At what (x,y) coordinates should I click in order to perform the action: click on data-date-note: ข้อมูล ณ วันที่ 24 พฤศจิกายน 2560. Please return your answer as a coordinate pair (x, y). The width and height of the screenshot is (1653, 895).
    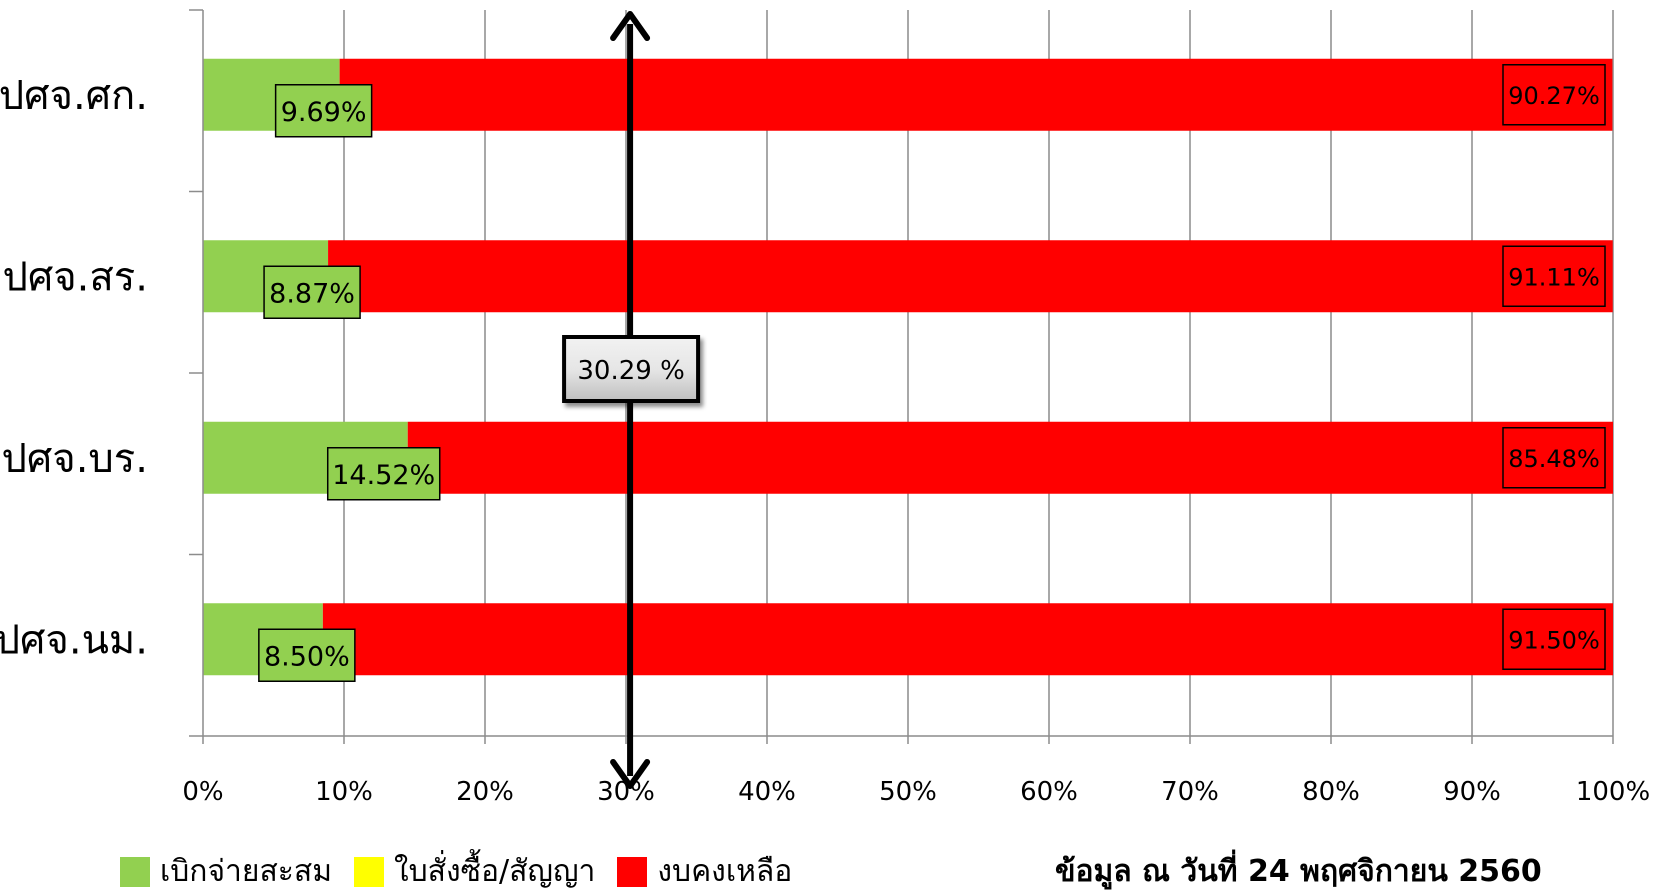
    Looking at the image, I should click on (1298, 871).